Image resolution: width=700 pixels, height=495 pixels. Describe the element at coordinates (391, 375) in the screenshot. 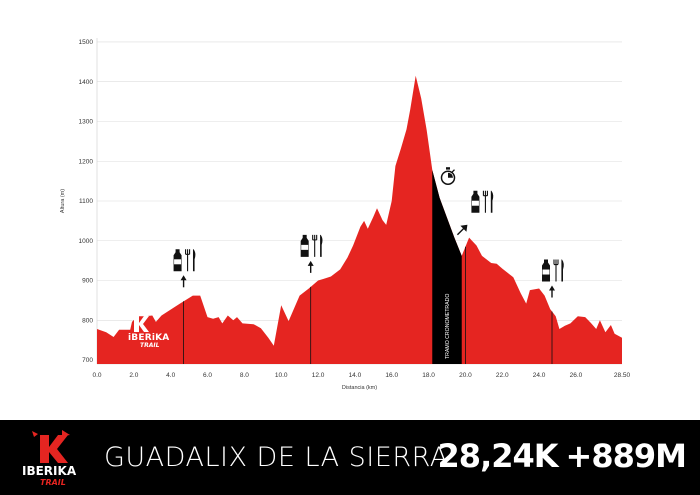

I see `x-tick-label: 16.0` at that location.